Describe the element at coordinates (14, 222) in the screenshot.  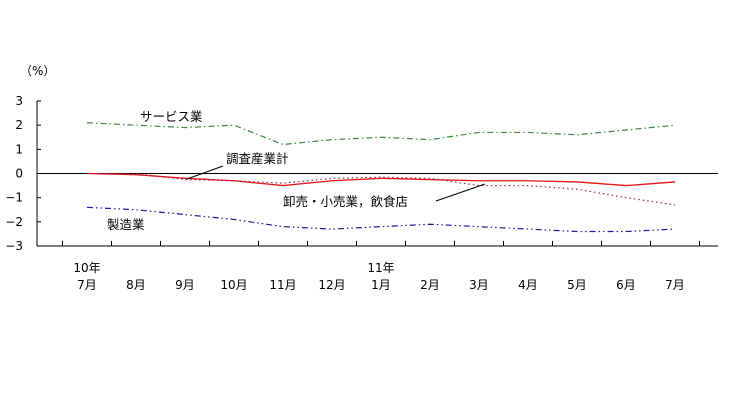
I see `y-tick-label: −2` at that location.